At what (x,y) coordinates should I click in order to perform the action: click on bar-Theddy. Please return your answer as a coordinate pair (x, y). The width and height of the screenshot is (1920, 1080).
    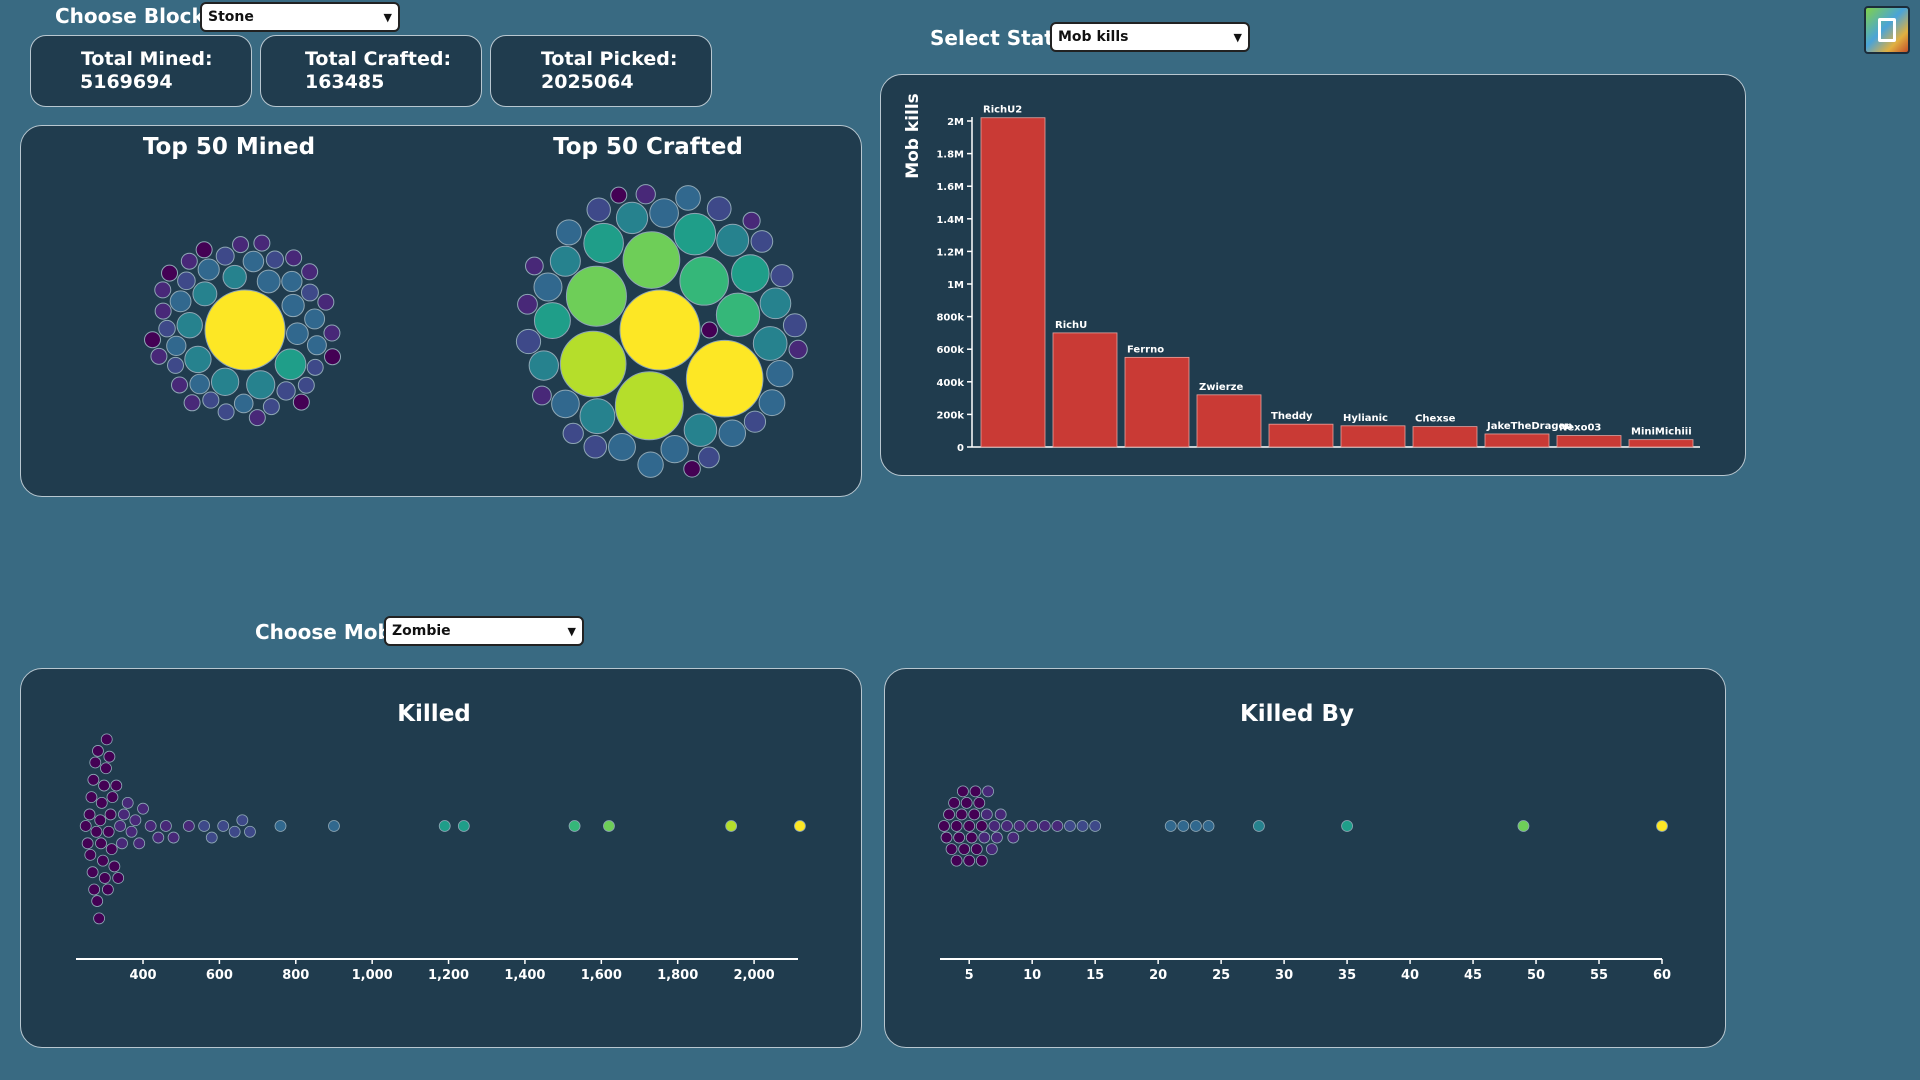
    Looking at the image, I should click on (1301, 435).